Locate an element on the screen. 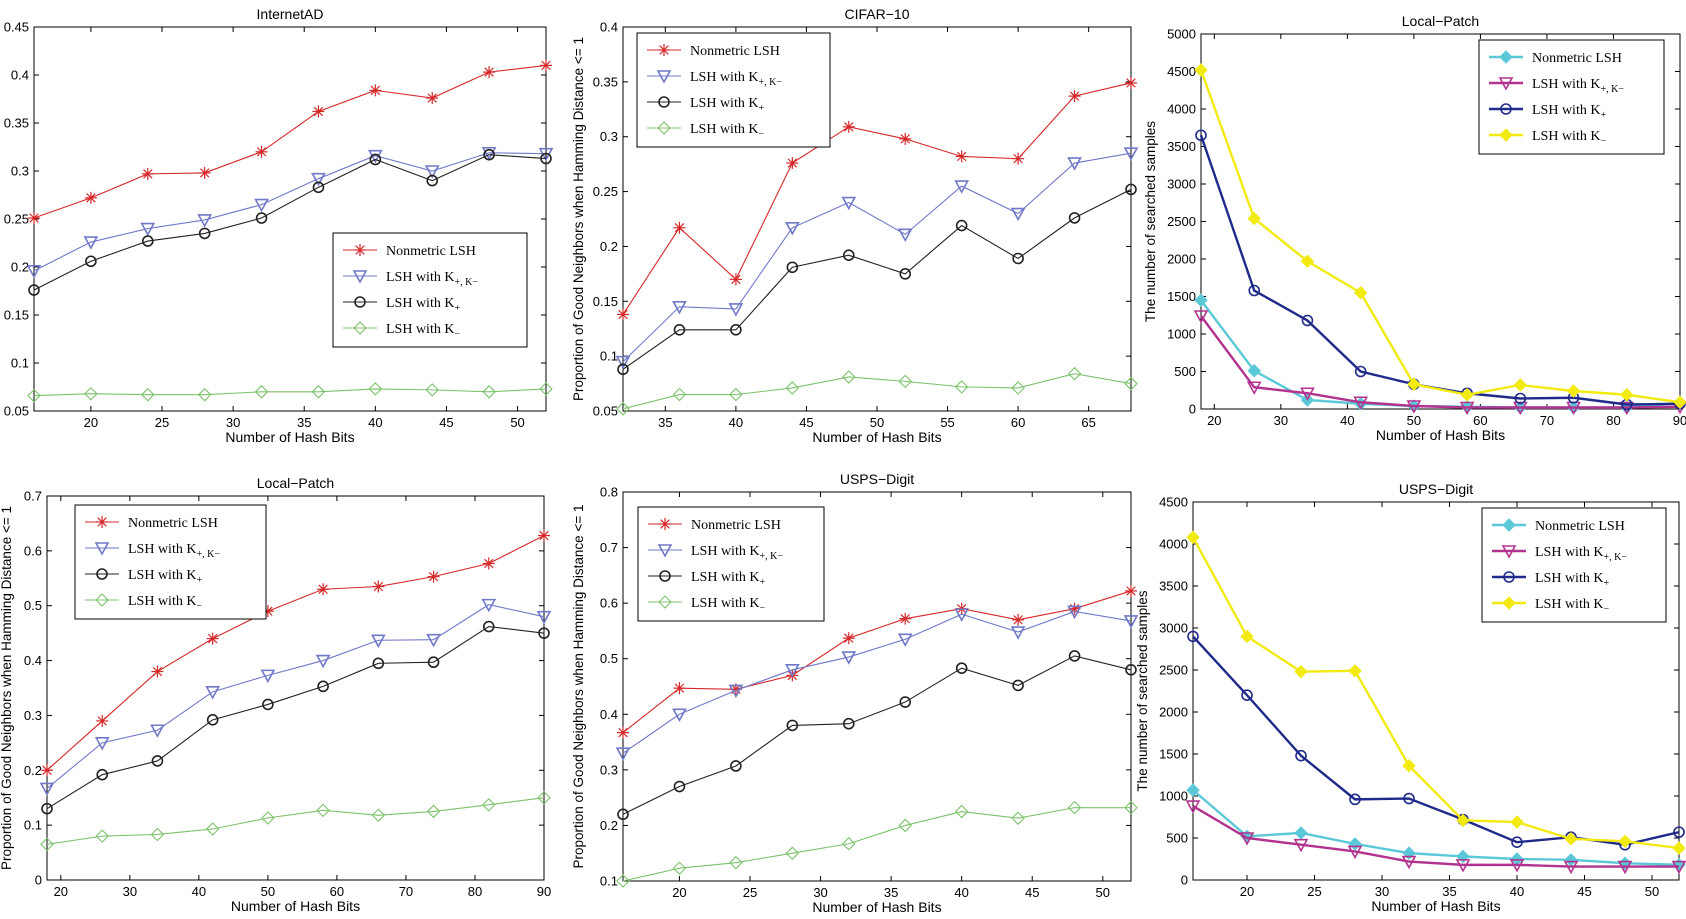  x-tick-label: 70 is located at coordinates (1547, 420).